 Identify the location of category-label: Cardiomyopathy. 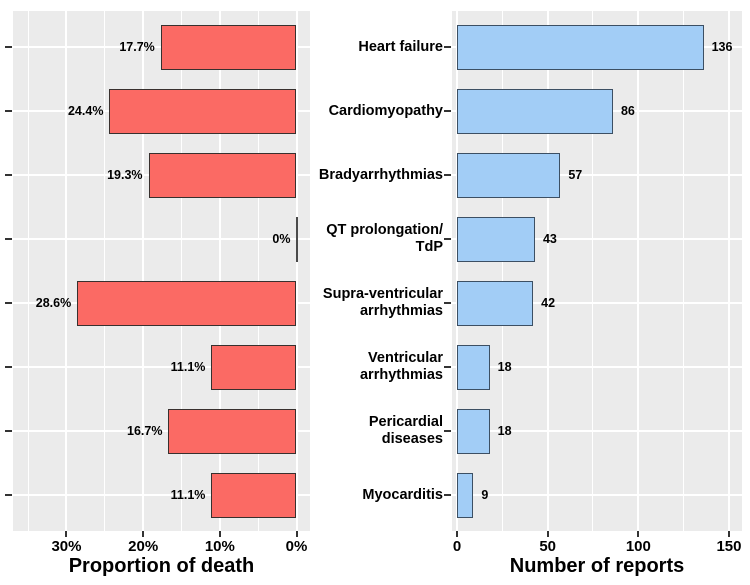
(385, 110).